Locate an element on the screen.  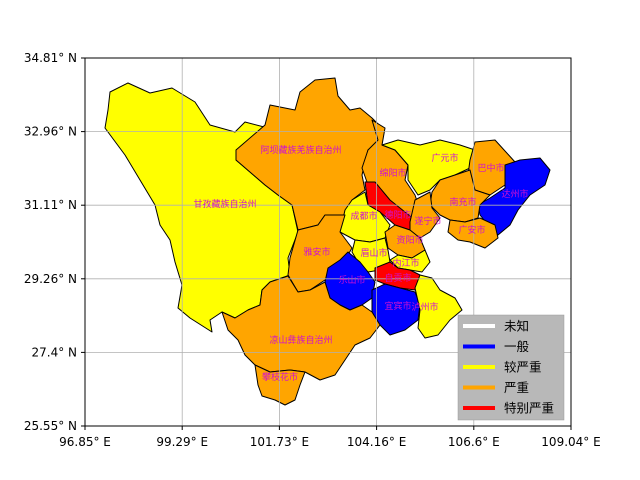
x-tick-label: 101.73° E is located at coordinates (279, 442).